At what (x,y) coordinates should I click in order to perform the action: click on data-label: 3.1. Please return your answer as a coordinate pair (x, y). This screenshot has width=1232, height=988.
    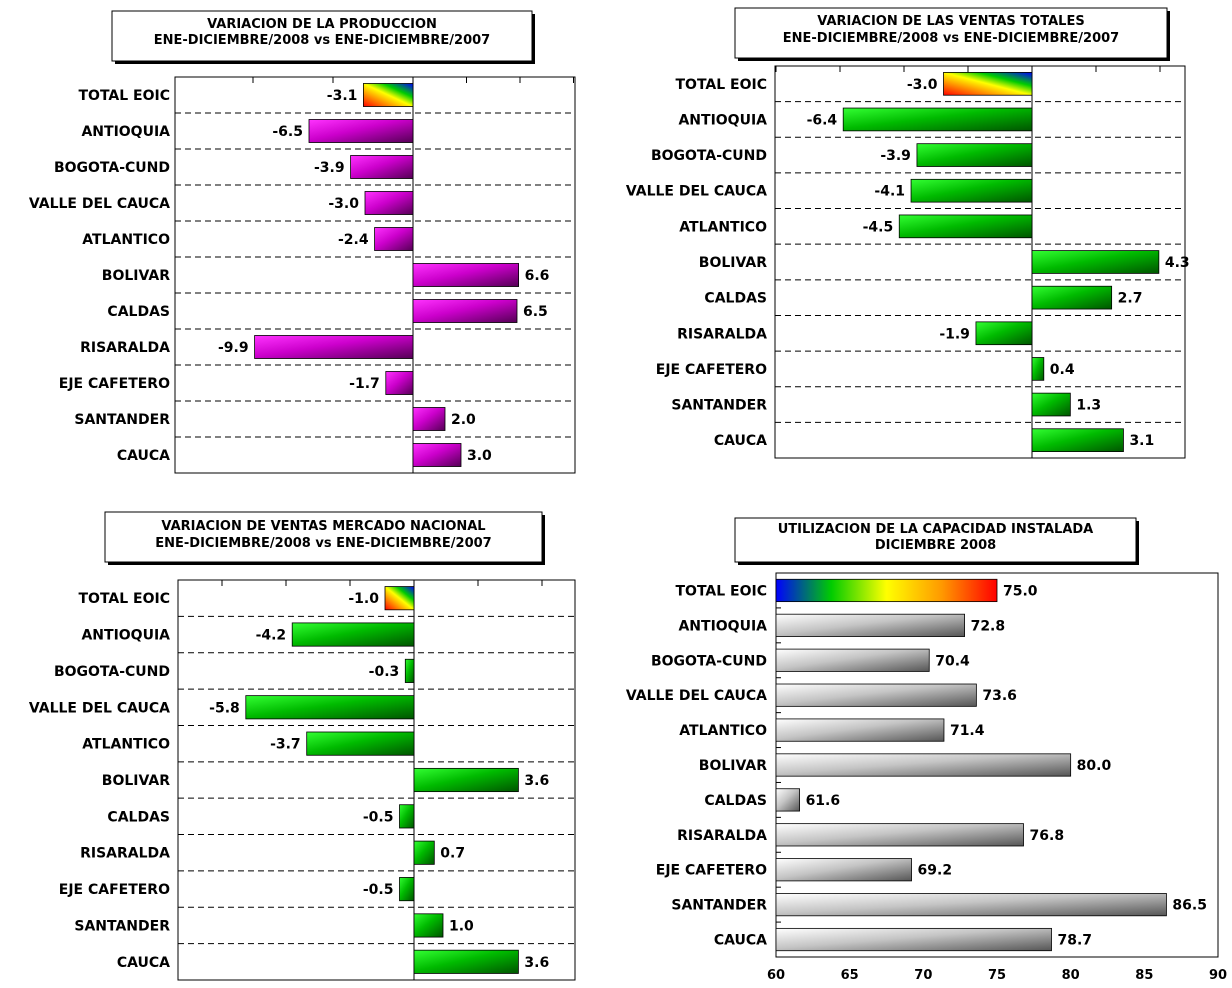
    Looking at the image, I should click on (1141, 441).